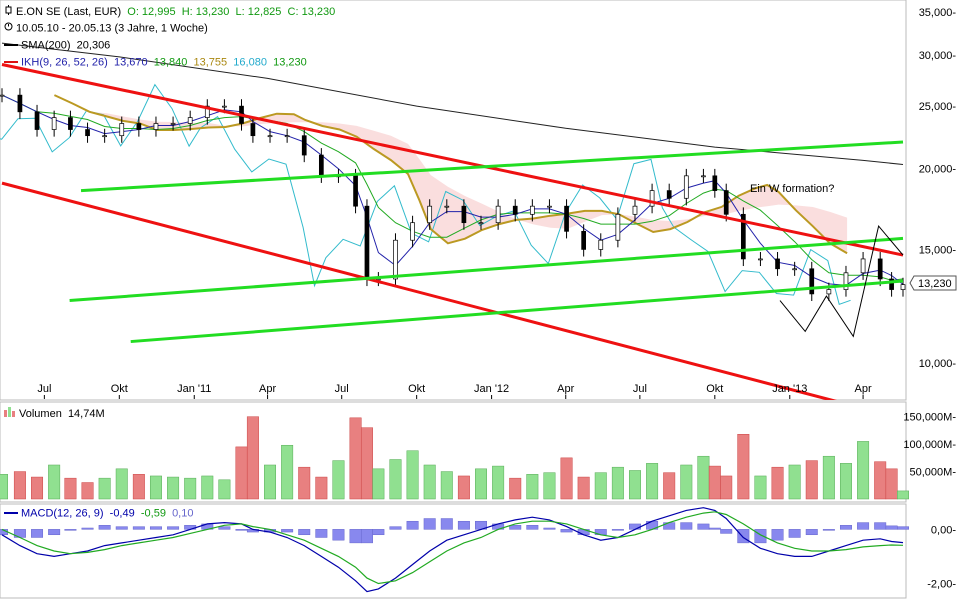 This screenshot has width=958, height=600. What do you see at coordinates (210, 62) in the screenshot?
I see `ikh-senkou-a-value: 13,755` at bounding box center [210, 62].